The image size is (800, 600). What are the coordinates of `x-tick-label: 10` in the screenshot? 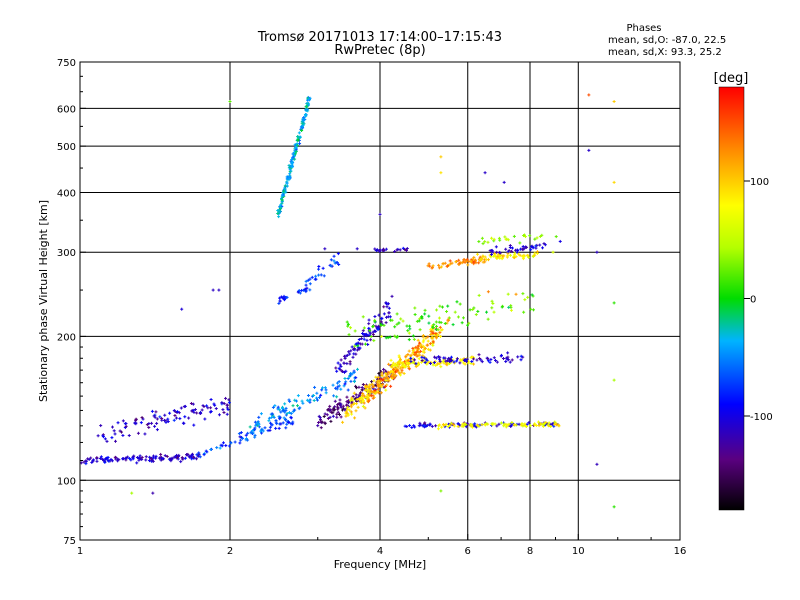 It's located at (578, 551).